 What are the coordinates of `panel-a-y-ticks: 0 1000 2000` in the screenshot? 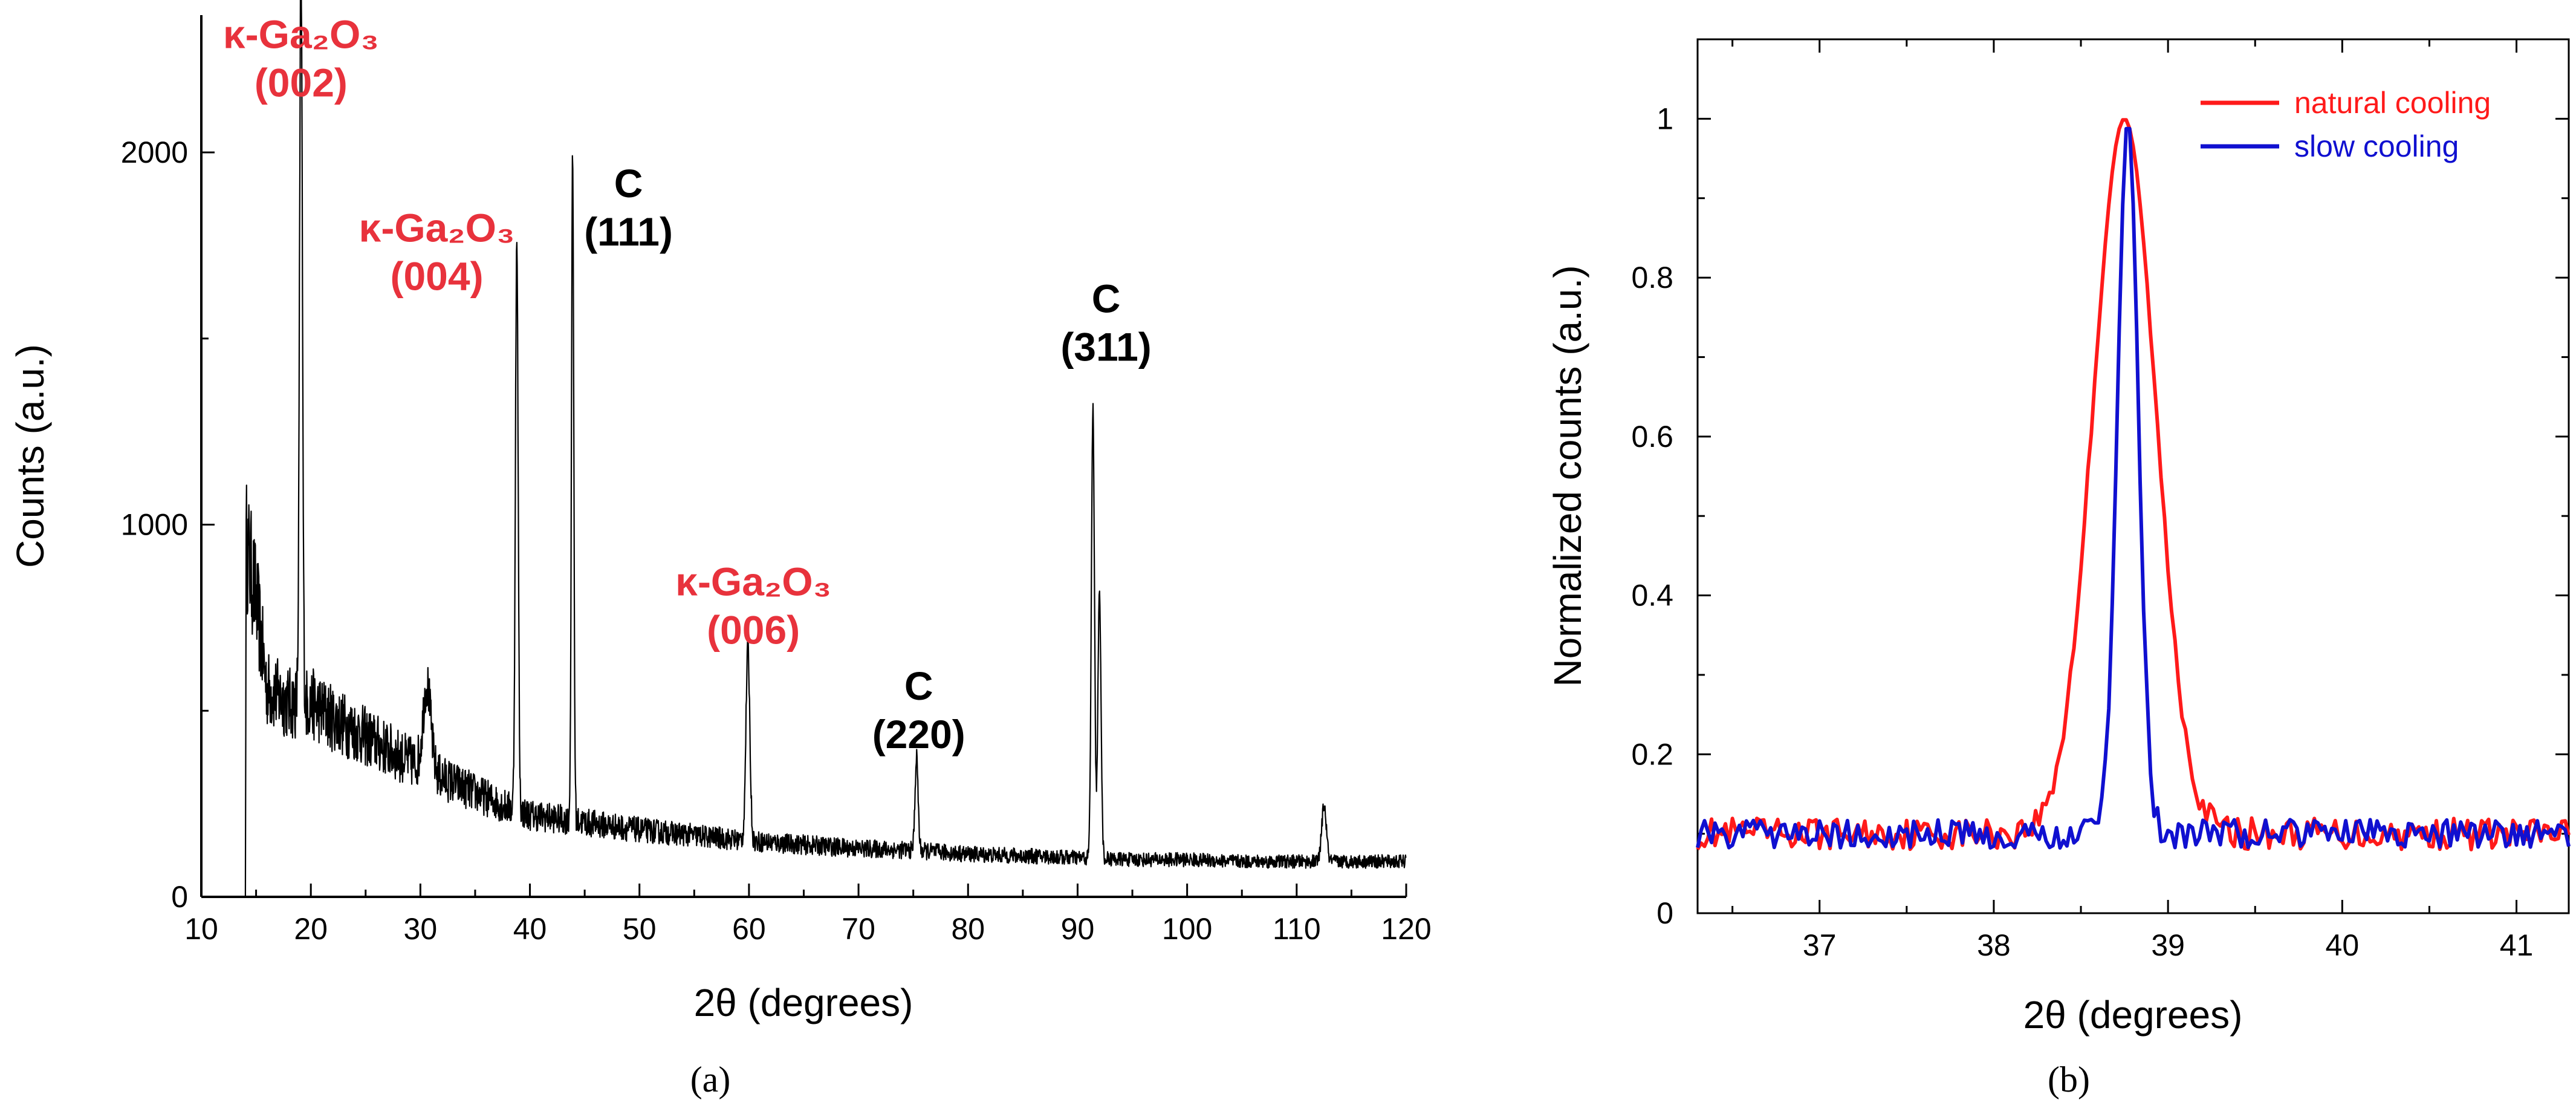 It's located at (168, 524).